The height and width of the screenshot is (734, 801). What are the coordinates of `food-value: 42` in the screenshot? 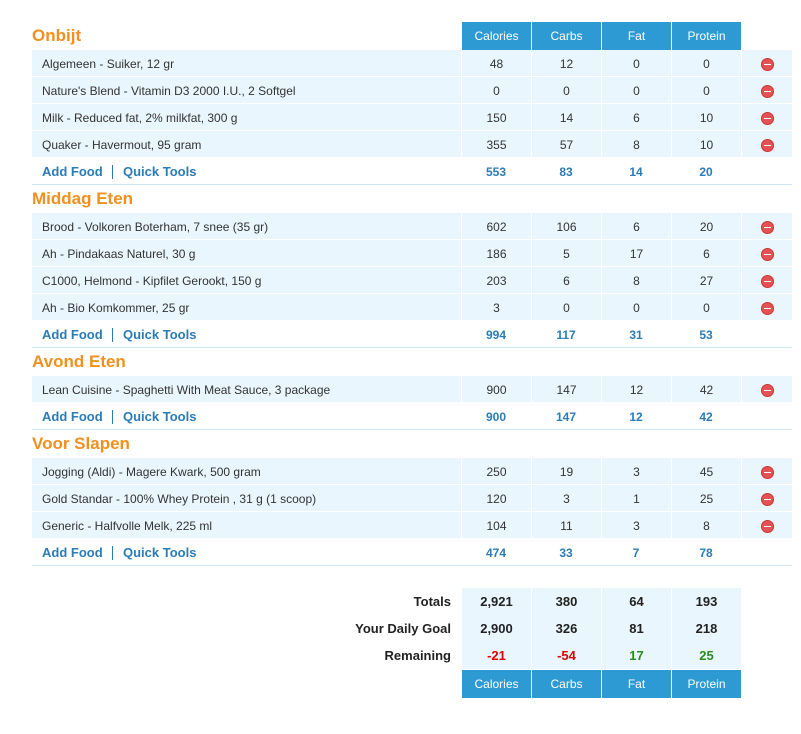 It's located at (706, 389).